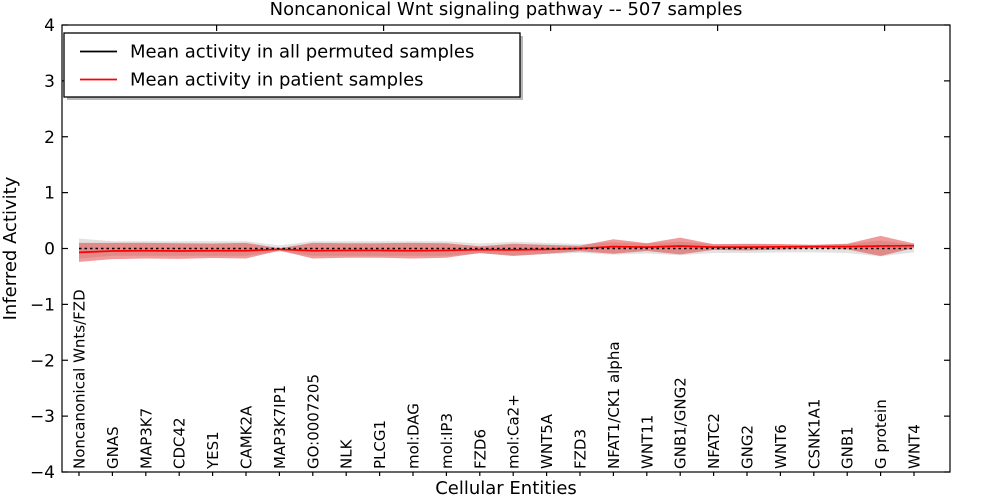  I want to click on x-tick-label: FZD6, so click(480, 449).